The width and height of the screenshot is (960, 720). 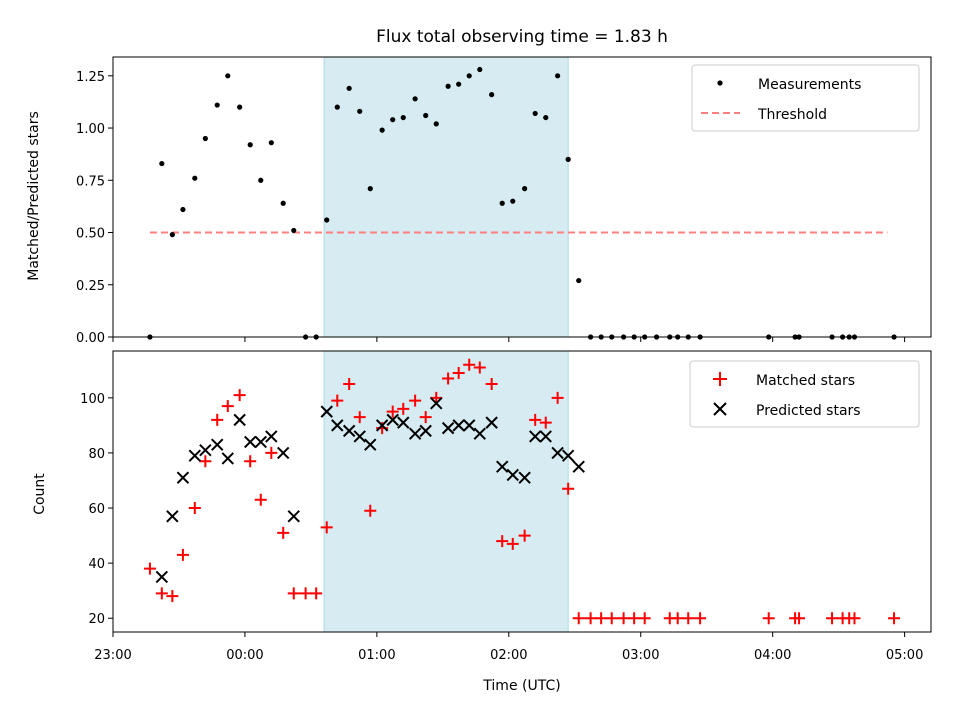 I want to click on bottom-y-axis-ticks: 20 40 60 80 100, so click(x=96, y=509).